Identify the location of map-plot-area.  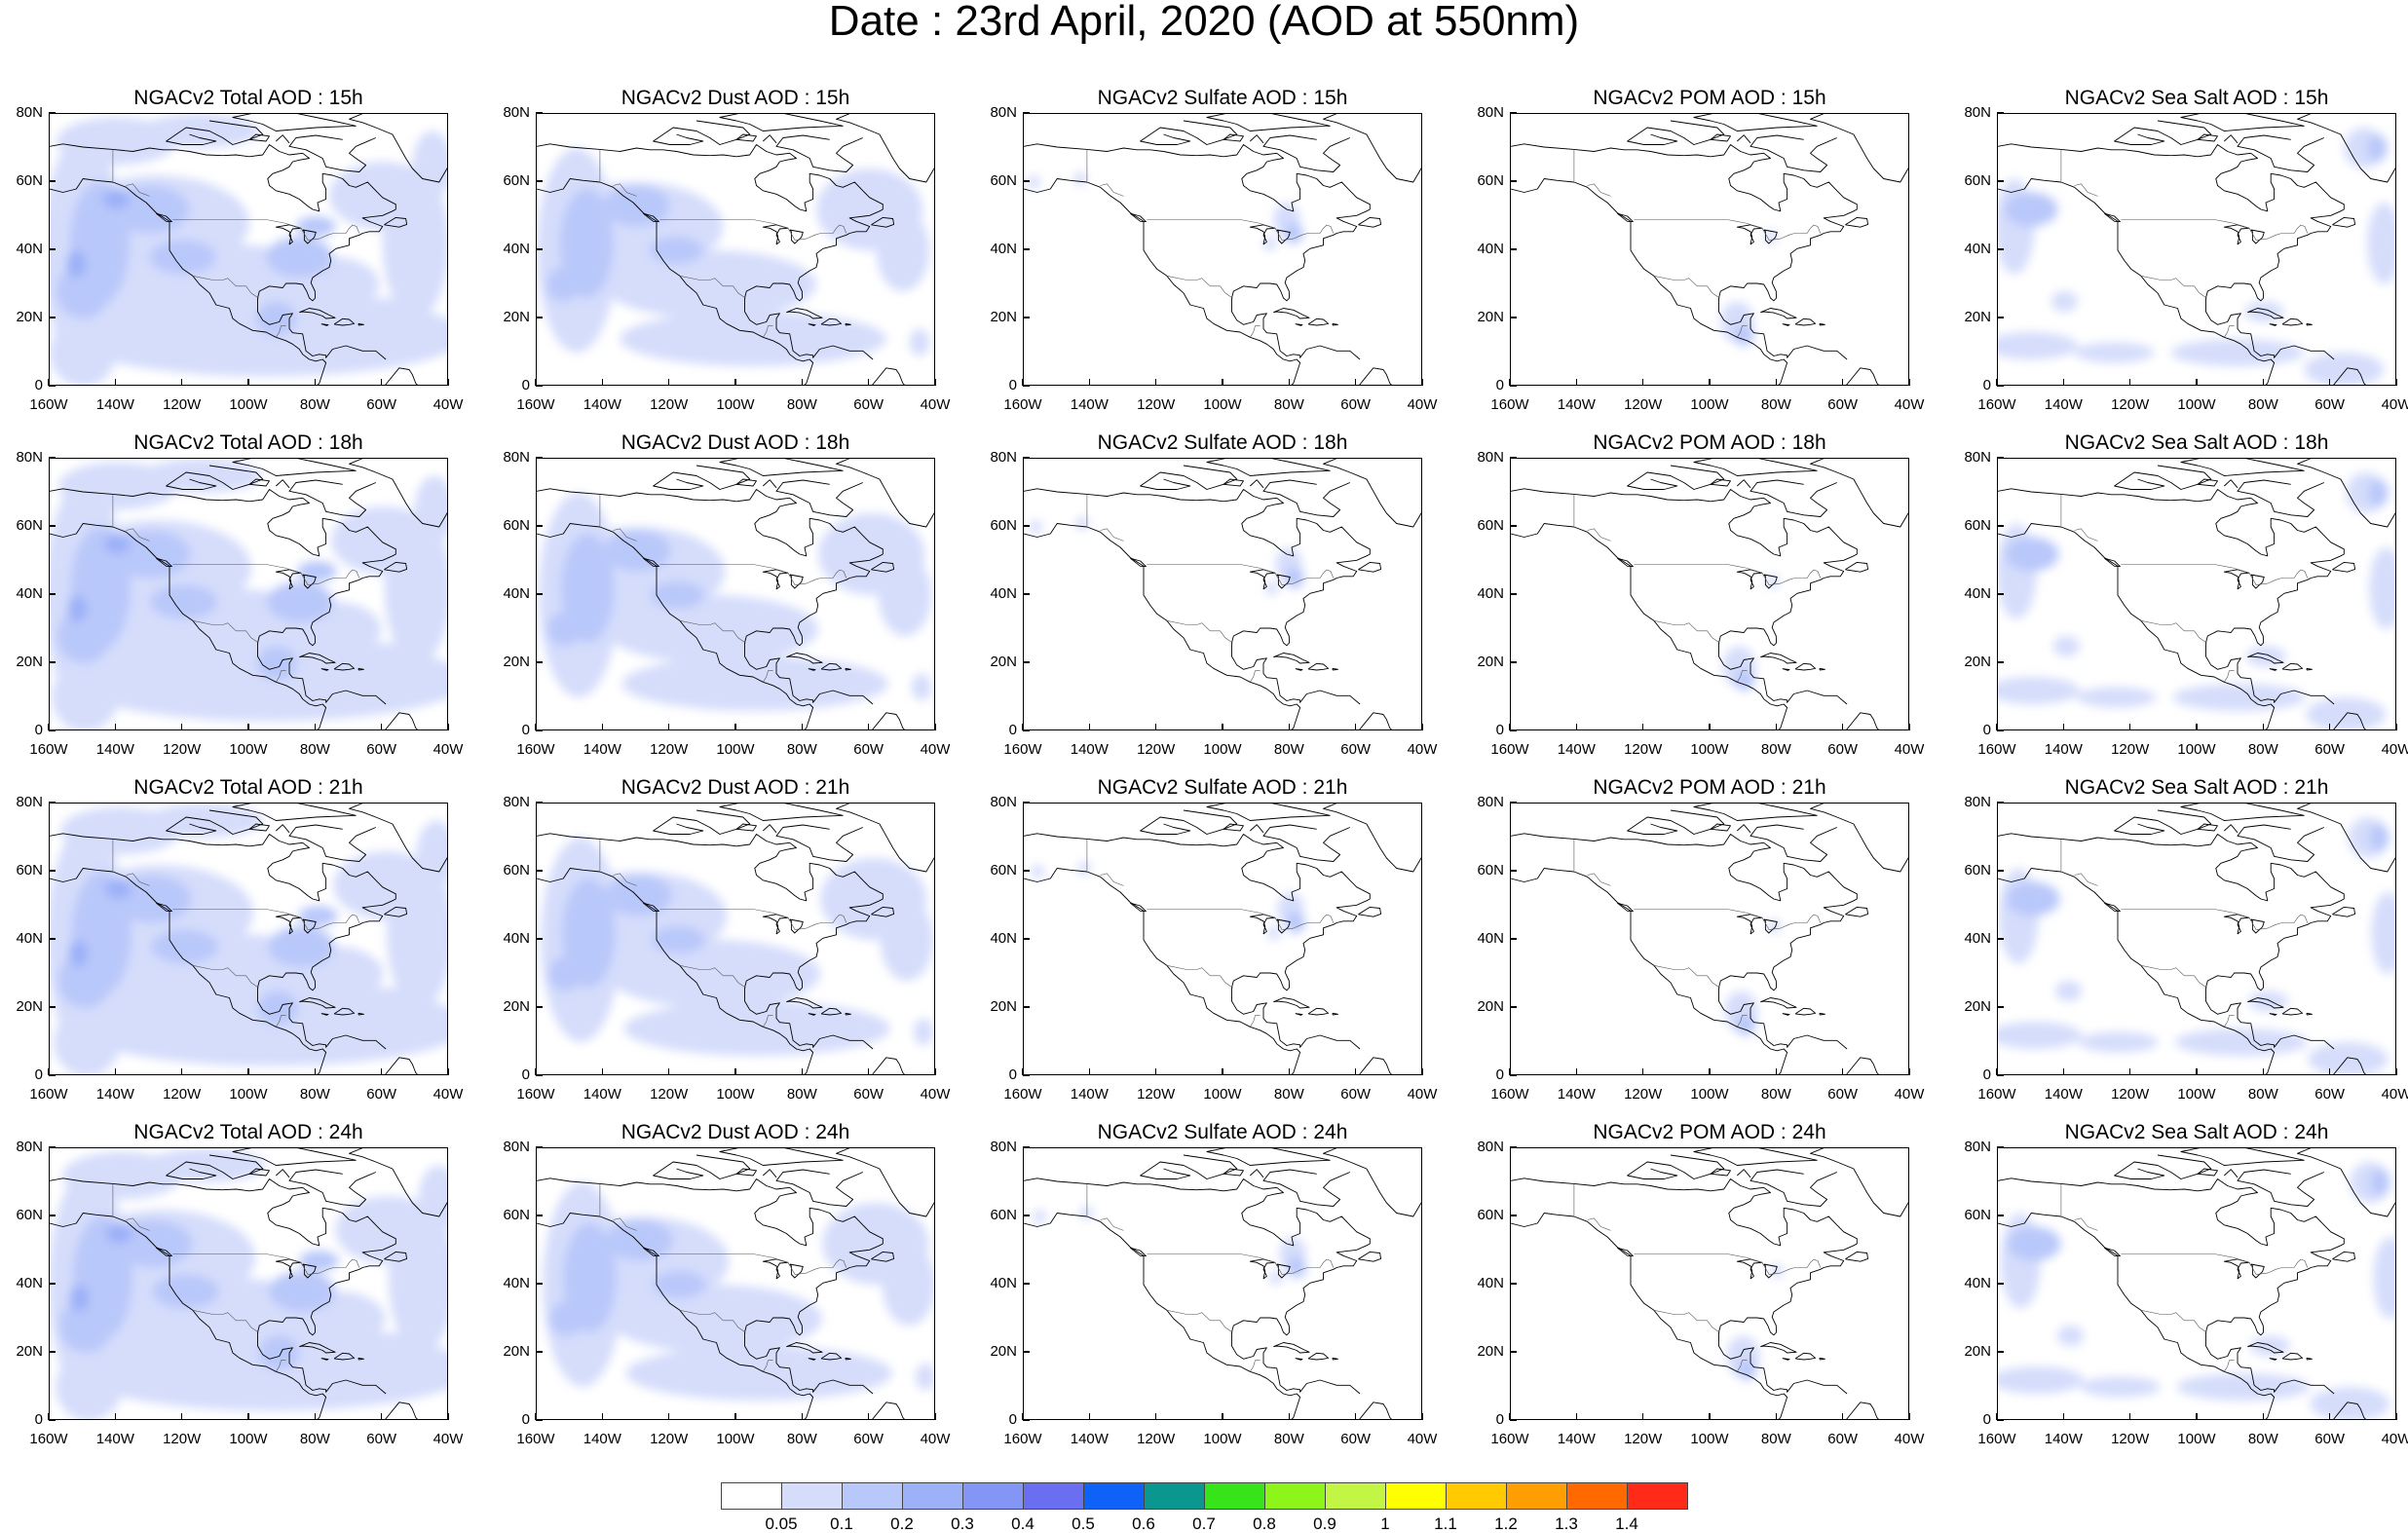
(735, 939).